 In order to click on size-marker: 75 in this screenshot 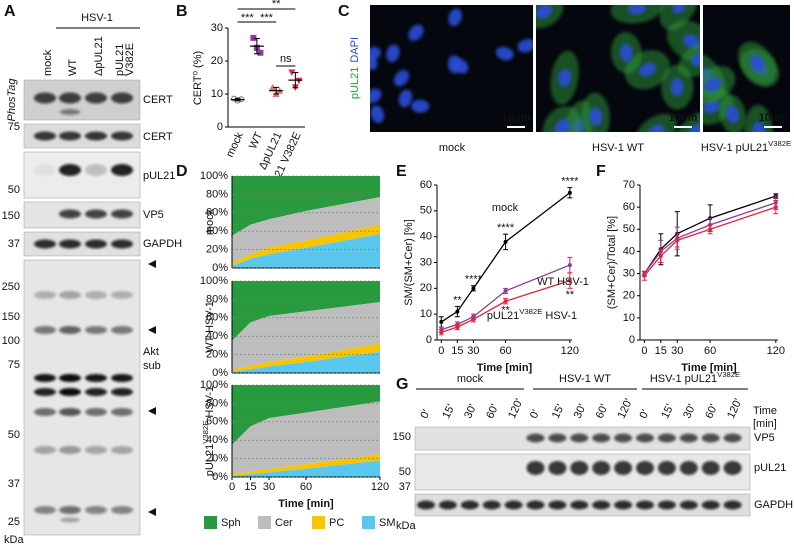, I will do `click(14, 127)`.